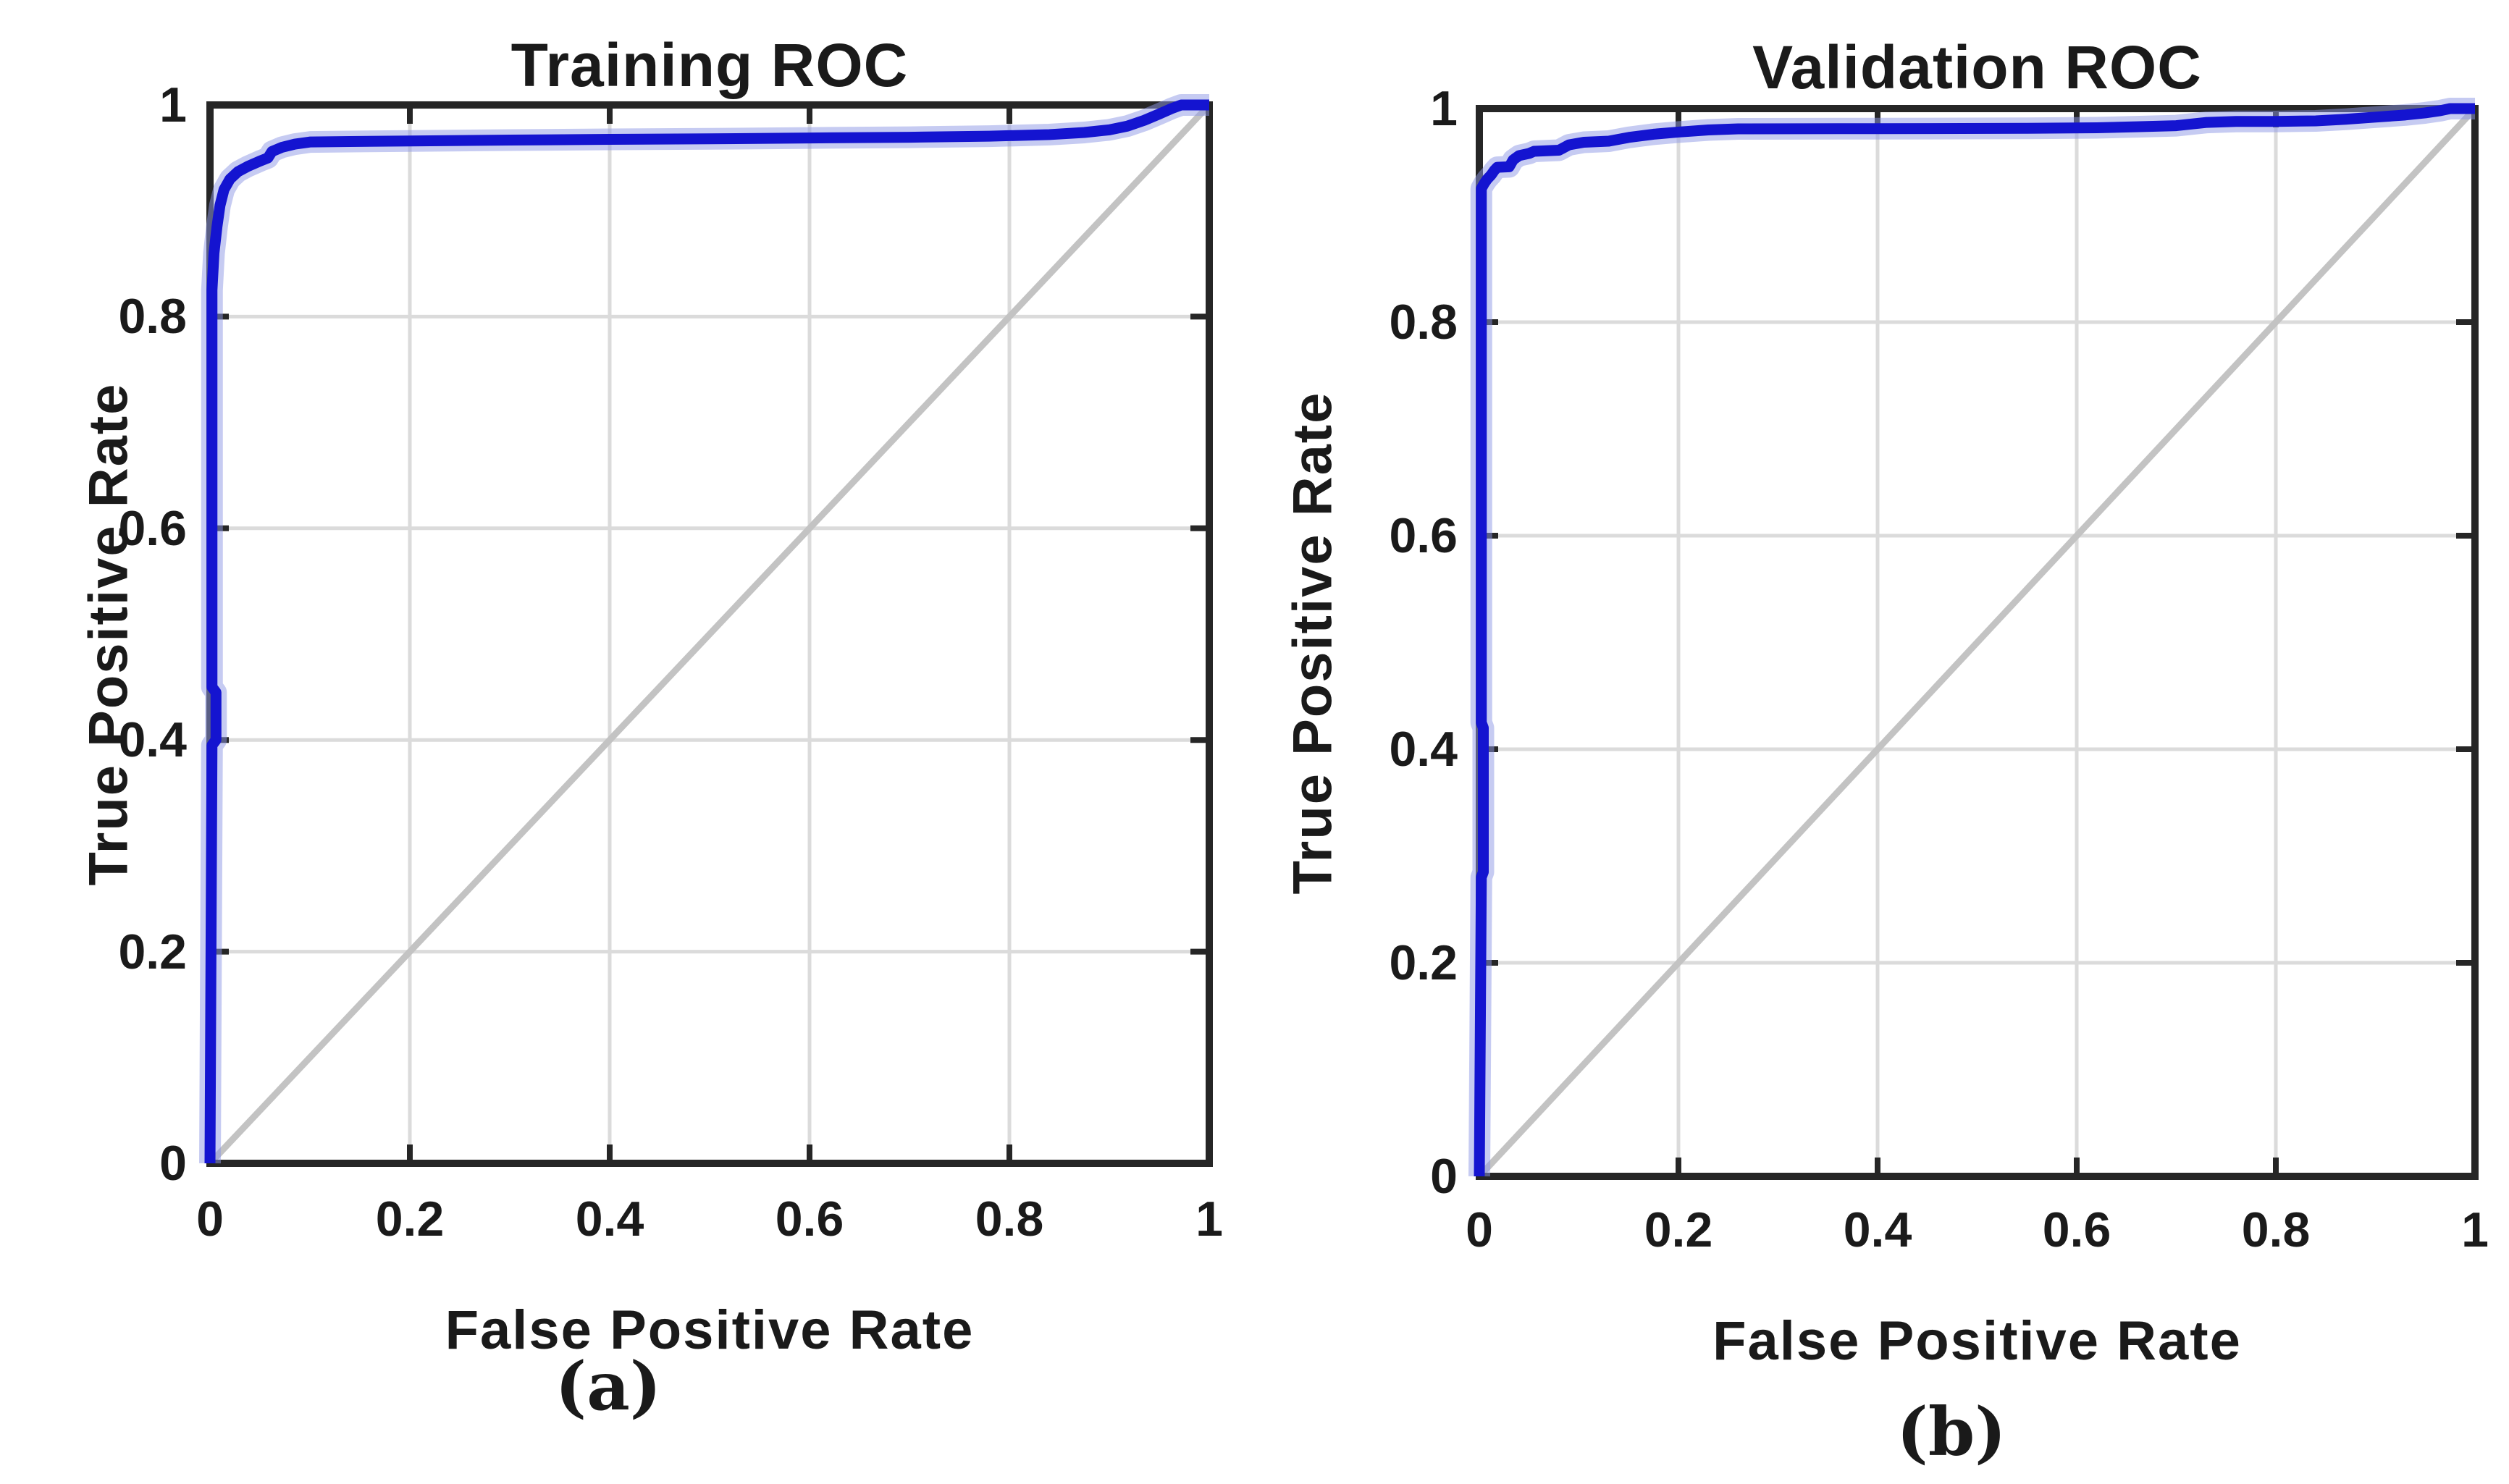 The image size is (2509, 1484). I want to click on validation-caption: (b), so click(1951, 1432).